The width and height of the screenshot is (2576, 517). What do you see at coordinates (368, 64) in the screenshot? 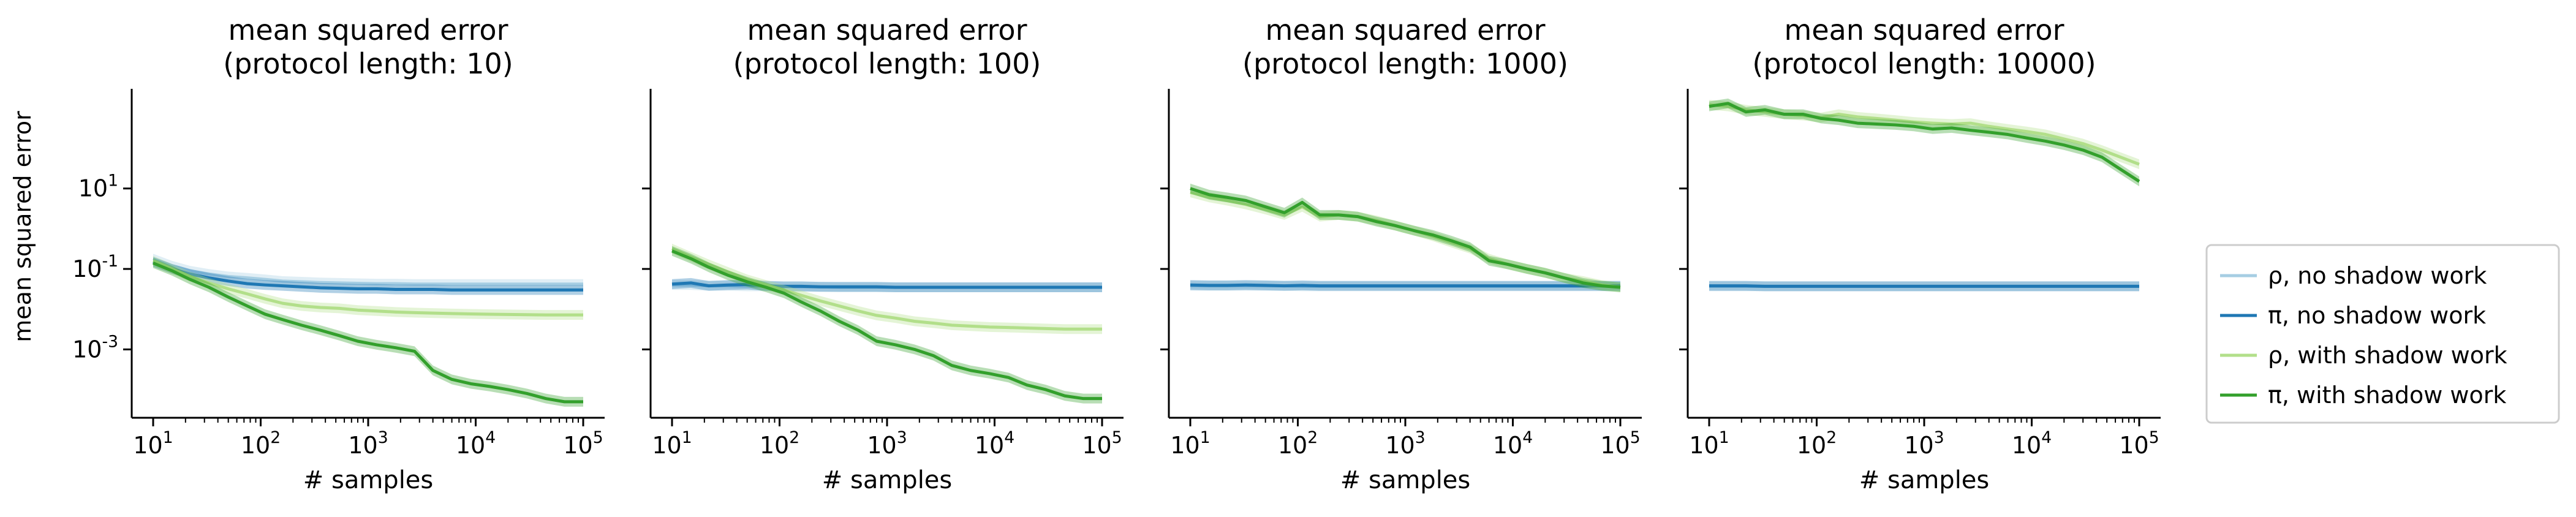
I see `subplot-title-line: (protocol length: 10)` at bounding box center [368, 64].